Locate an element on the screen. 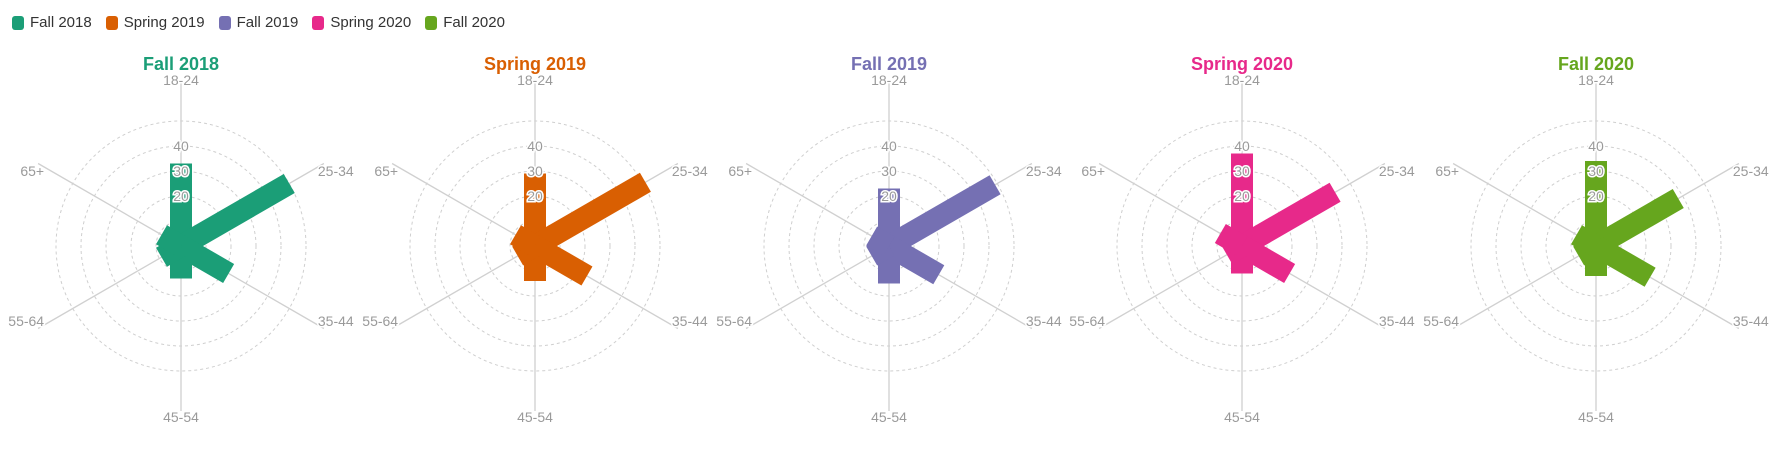 This screenshot has height=453, width=1776. legend-item-fall-2019: Fall 2019 is located at coordinates (258, 22).